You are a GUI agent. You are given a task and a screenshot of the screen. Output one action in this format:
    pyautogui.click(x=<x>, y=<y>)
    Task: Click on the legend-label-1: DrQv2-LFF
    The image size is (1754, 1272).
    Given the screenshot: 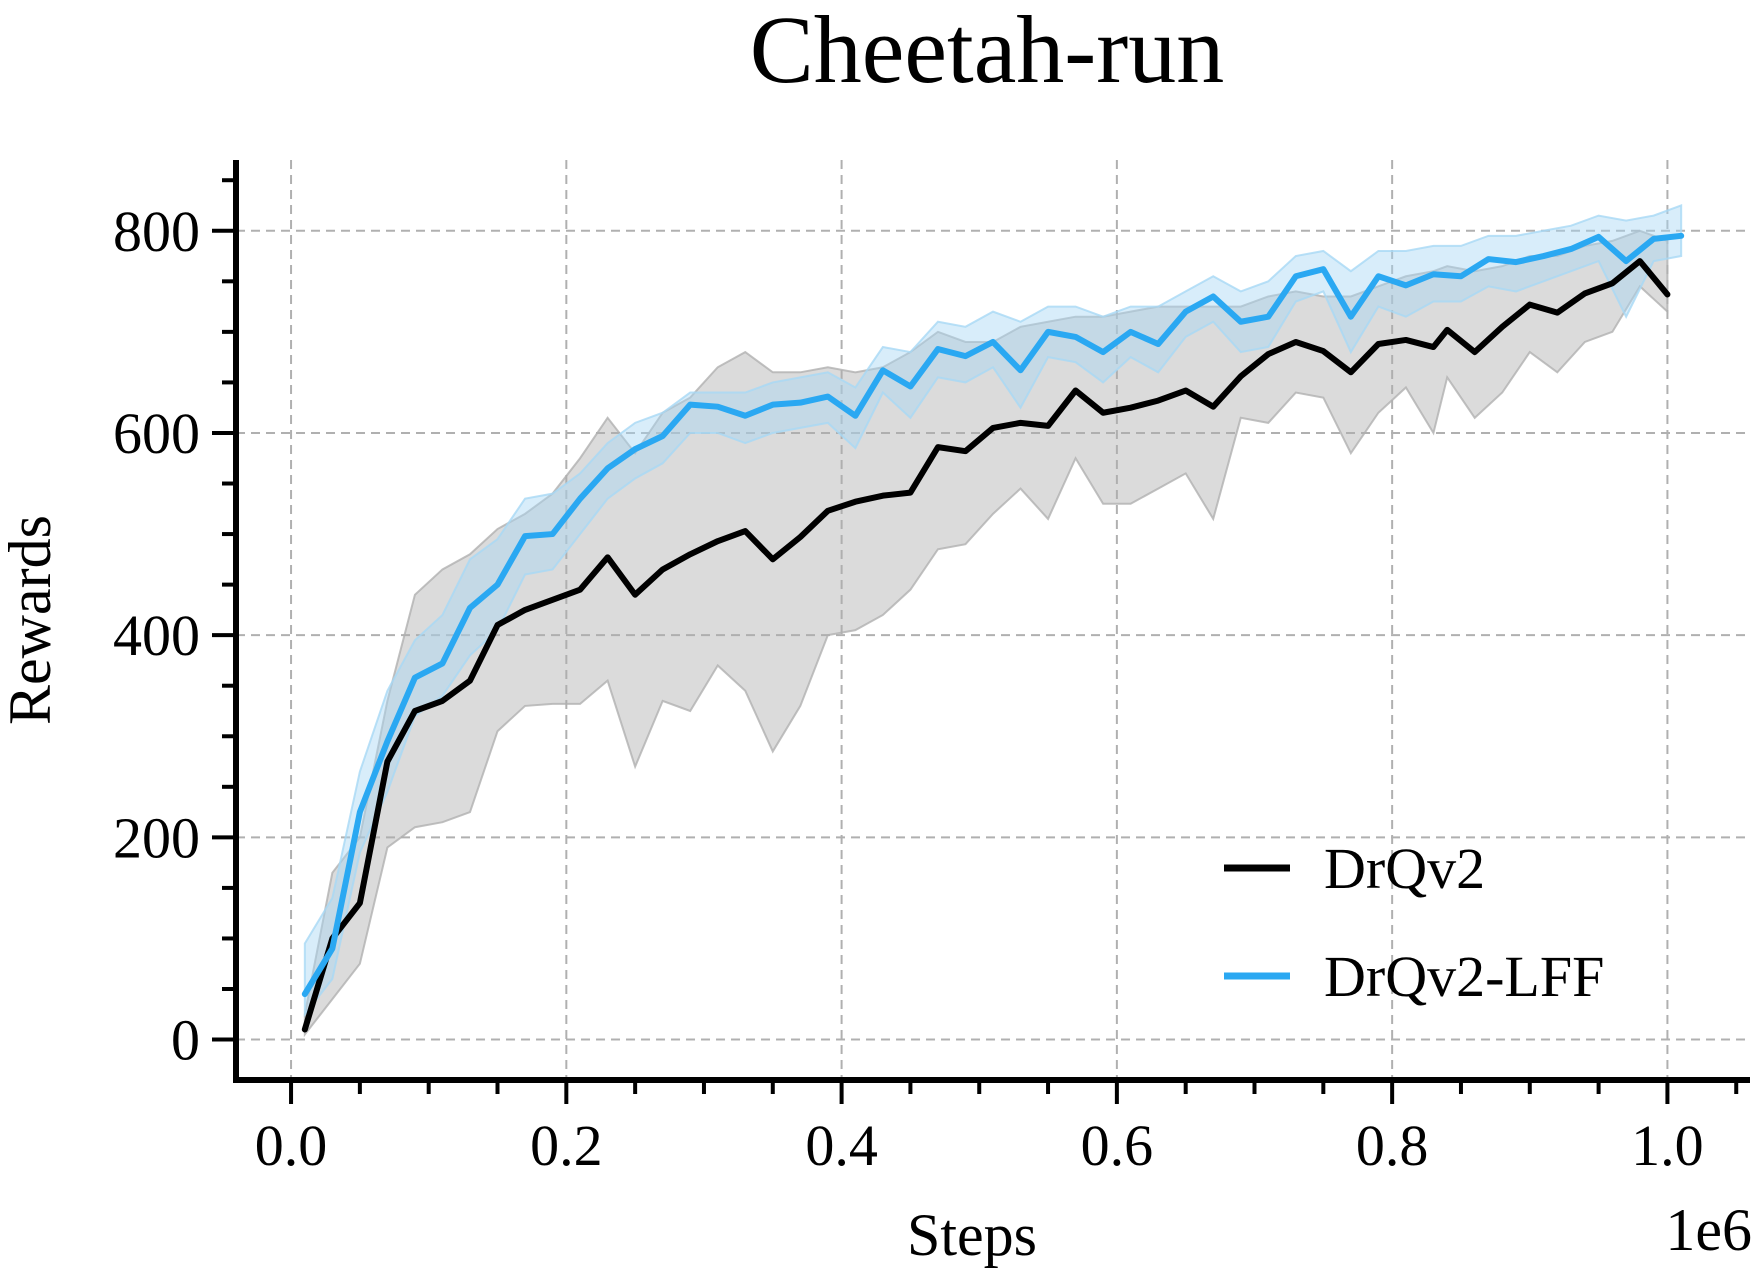 What is the action you would take?
    pyautogui.click(x=1464, y=976)
    